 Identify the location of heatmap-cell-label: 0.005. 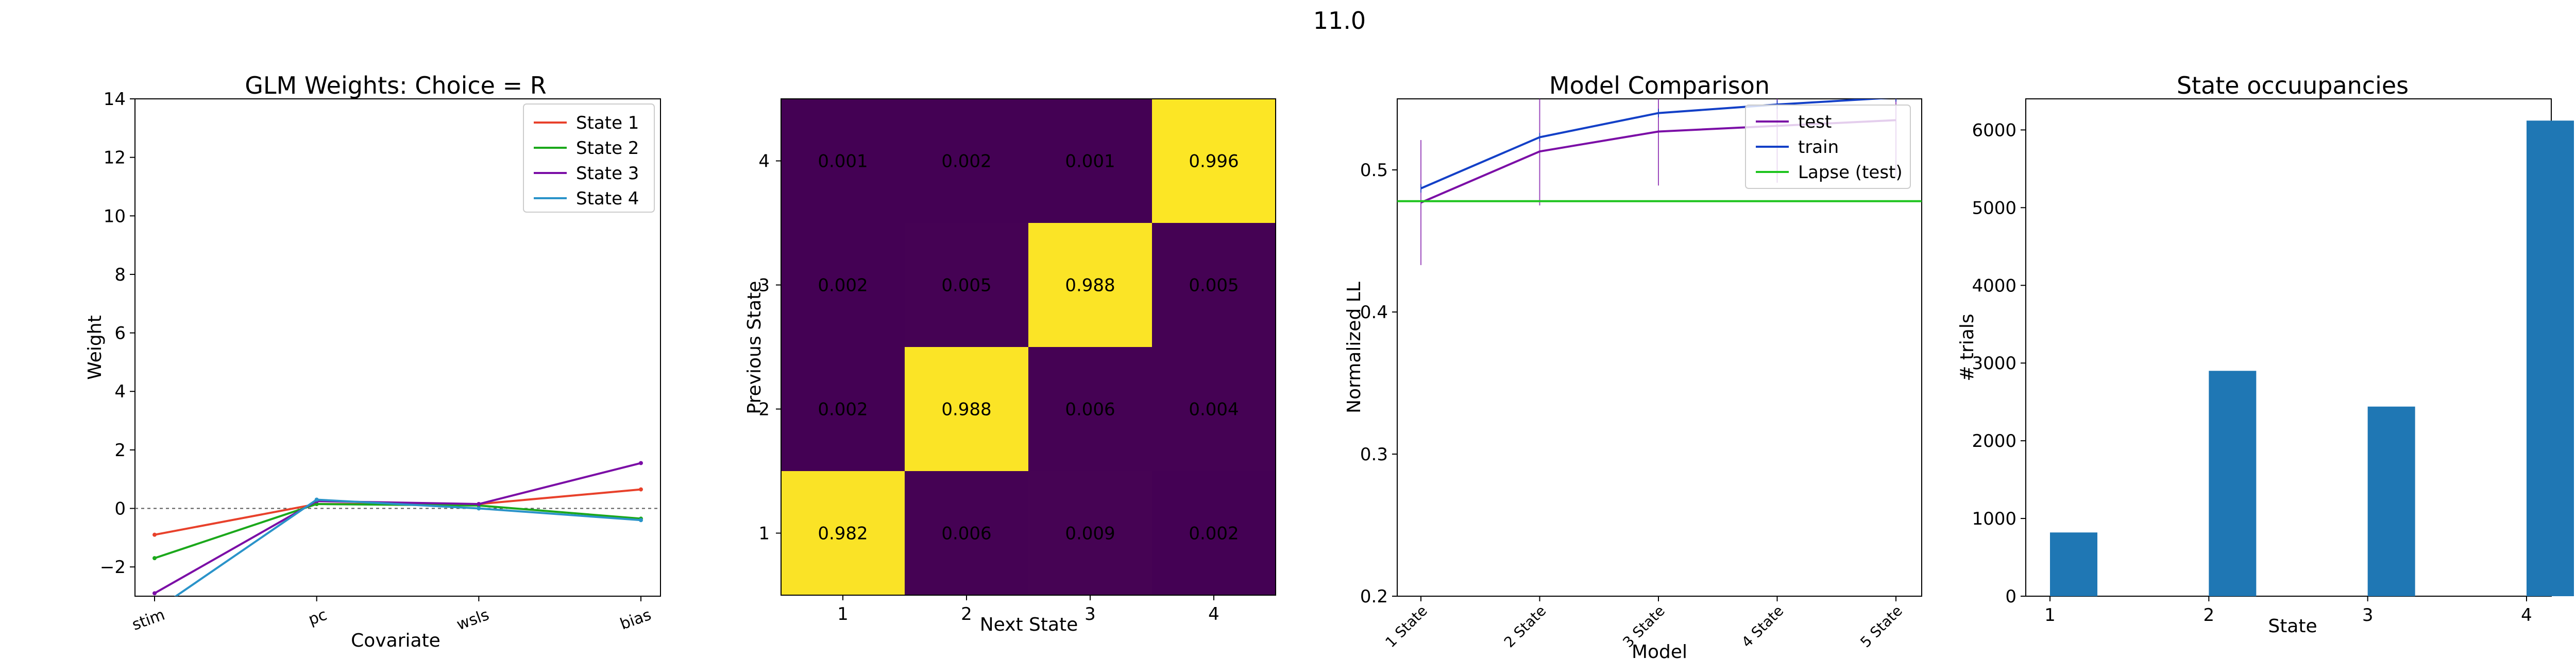
(1214, 285).